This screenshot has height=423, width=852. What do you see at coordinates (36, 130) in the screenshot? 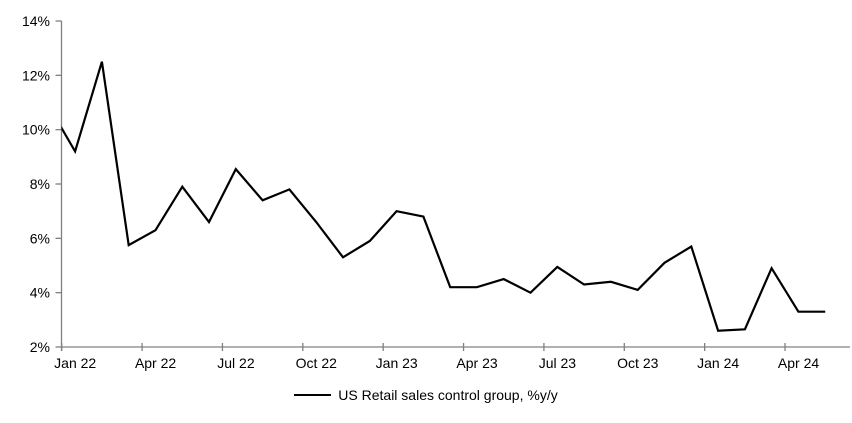
I see `y-axis-tick-label: 10%` at bounding box center [36, 130].